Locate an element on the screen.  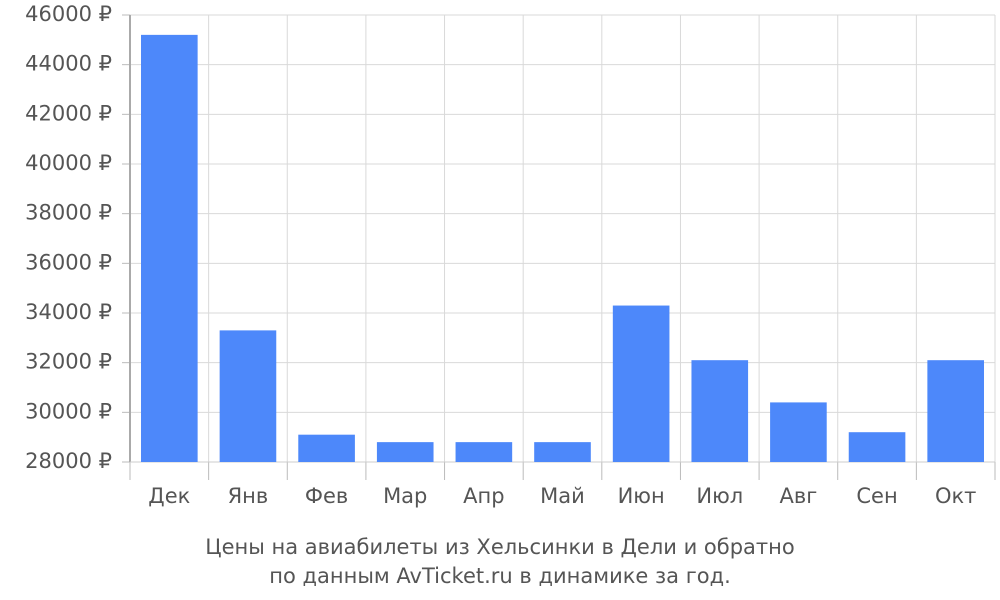
x-tick-label: Июн is located at coordinates (641, 496).